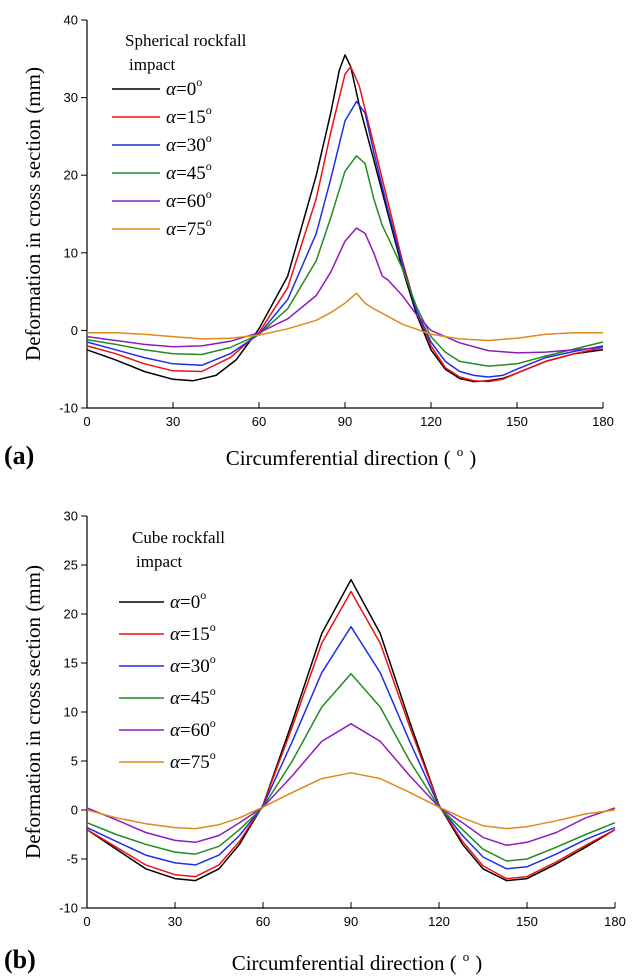 This screenshot has width=639, height=977. I want to click on y-tick-label: 5, so click(74, 761).